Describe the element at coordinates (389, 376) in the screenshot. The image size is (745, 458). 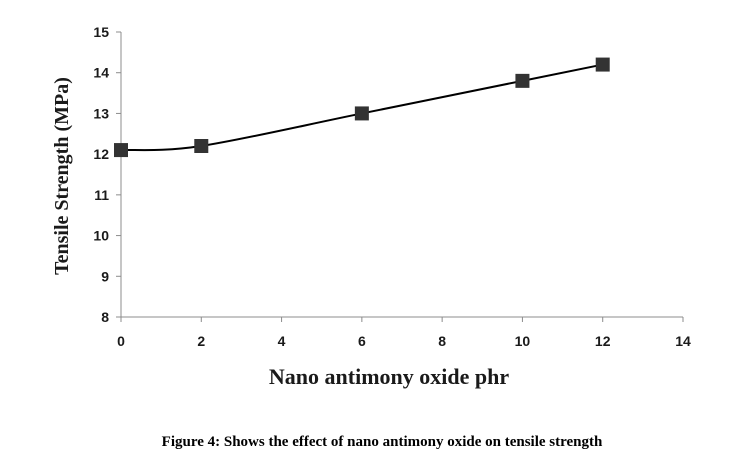
I see `x-axis-title: Nano antimony oxide phr` at that location.